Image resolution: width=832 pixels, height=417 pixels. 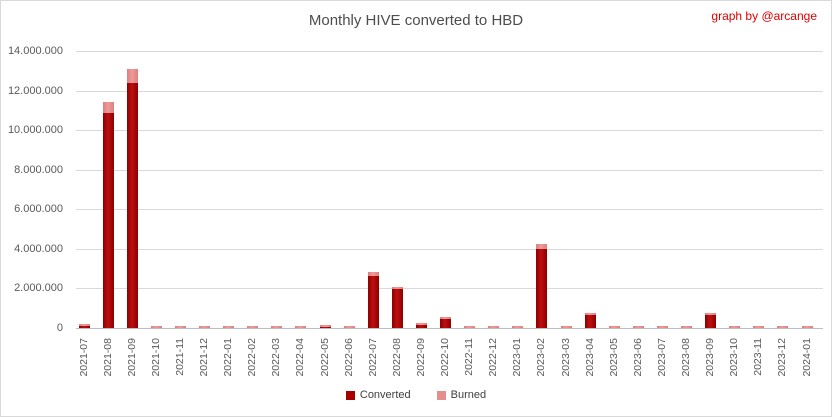 I want to click on x-tick-label: 2023-10, so click(x=734, y=357).